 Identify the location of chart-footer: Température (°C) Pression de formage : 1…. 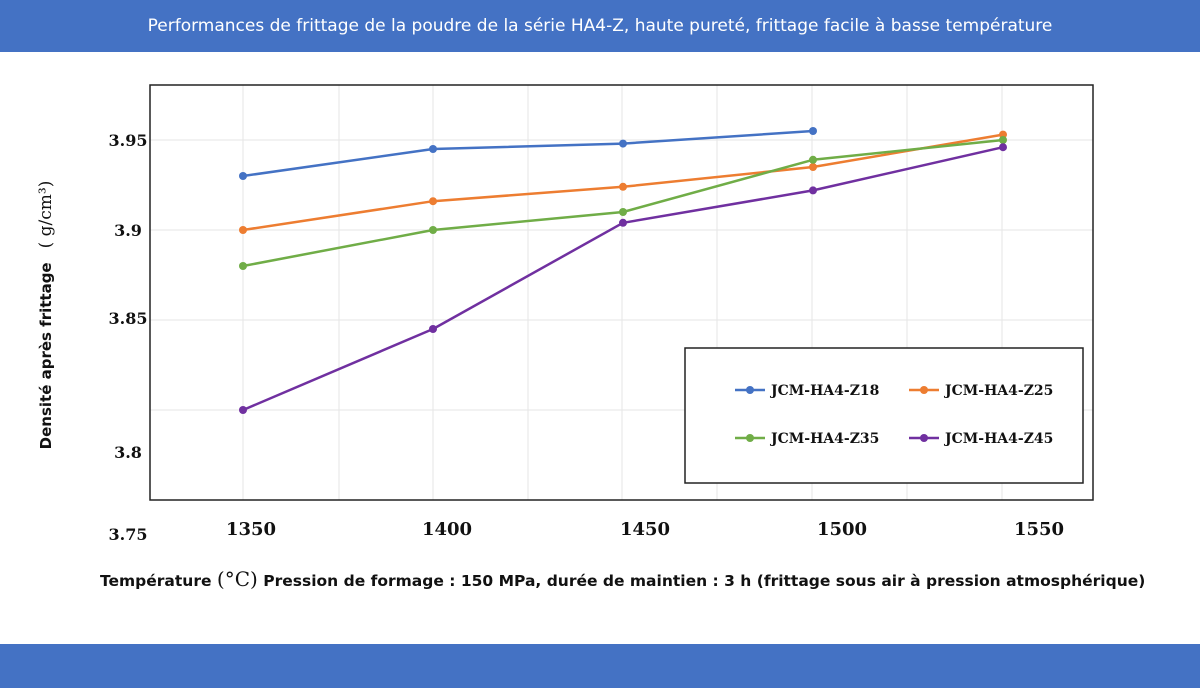
(622, 579).